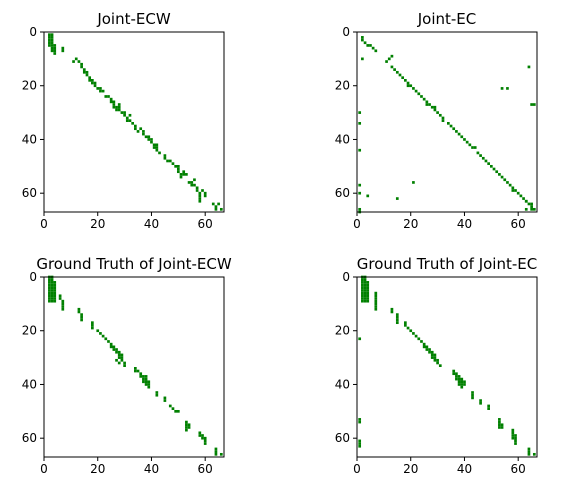 Image resolution: width=564 pixels, height=483 pixels. What do you see at coordinates (29, 331) in the screenshot?
I see `y-tick-label: 20` at bounding box center [29, 331].